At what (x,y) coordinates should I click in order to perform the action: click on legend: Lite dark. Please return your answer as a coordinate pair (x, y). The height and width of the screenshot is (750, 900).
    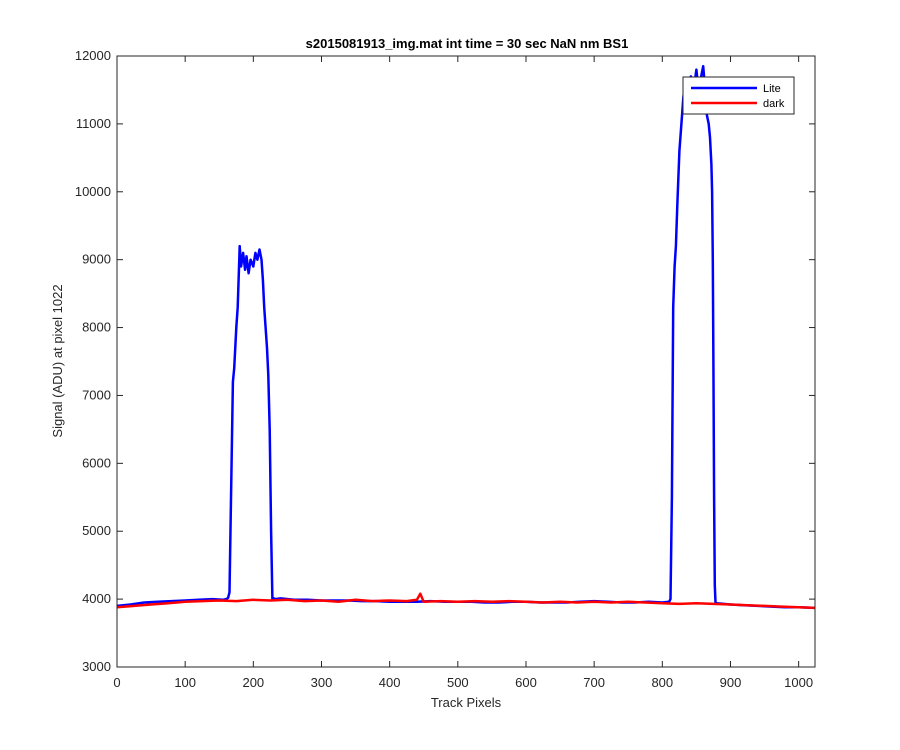
    Looking at the image, I should click on (738, 95).